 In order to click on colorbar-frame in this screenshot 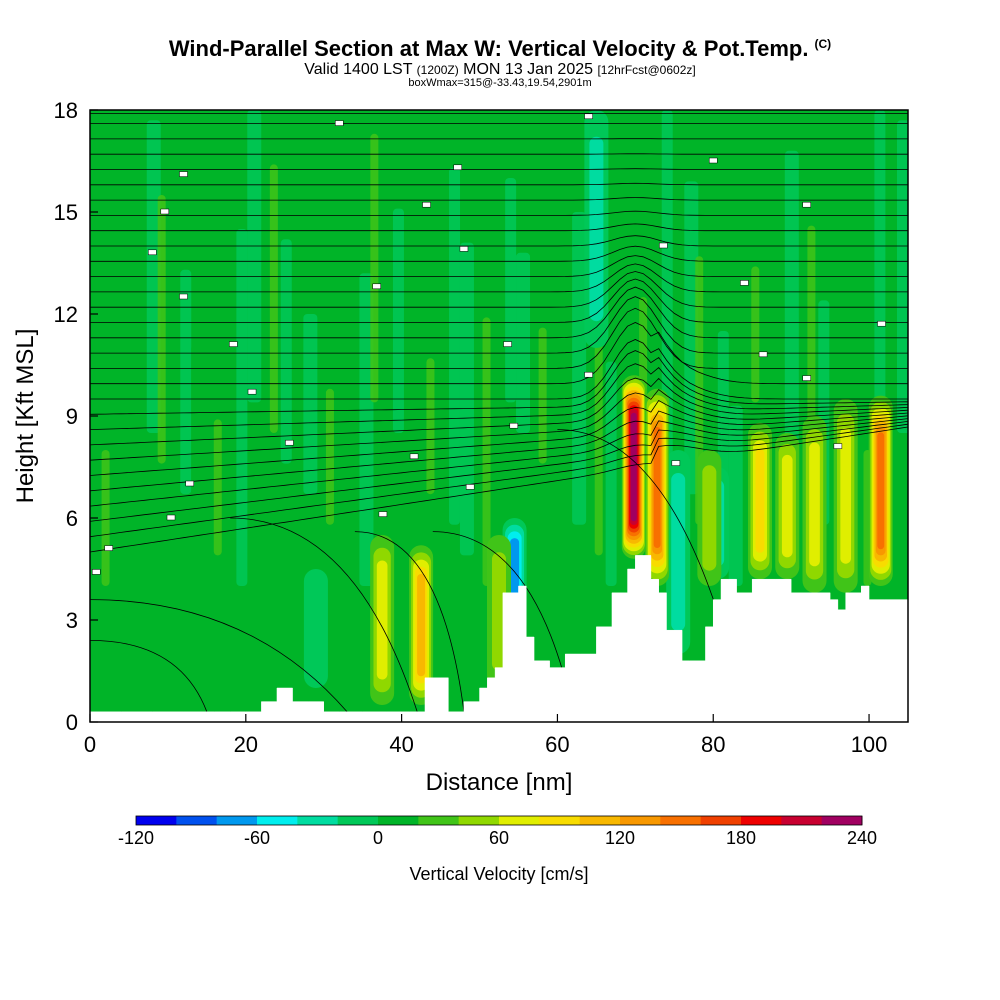, I will do `click(499, 820)`.